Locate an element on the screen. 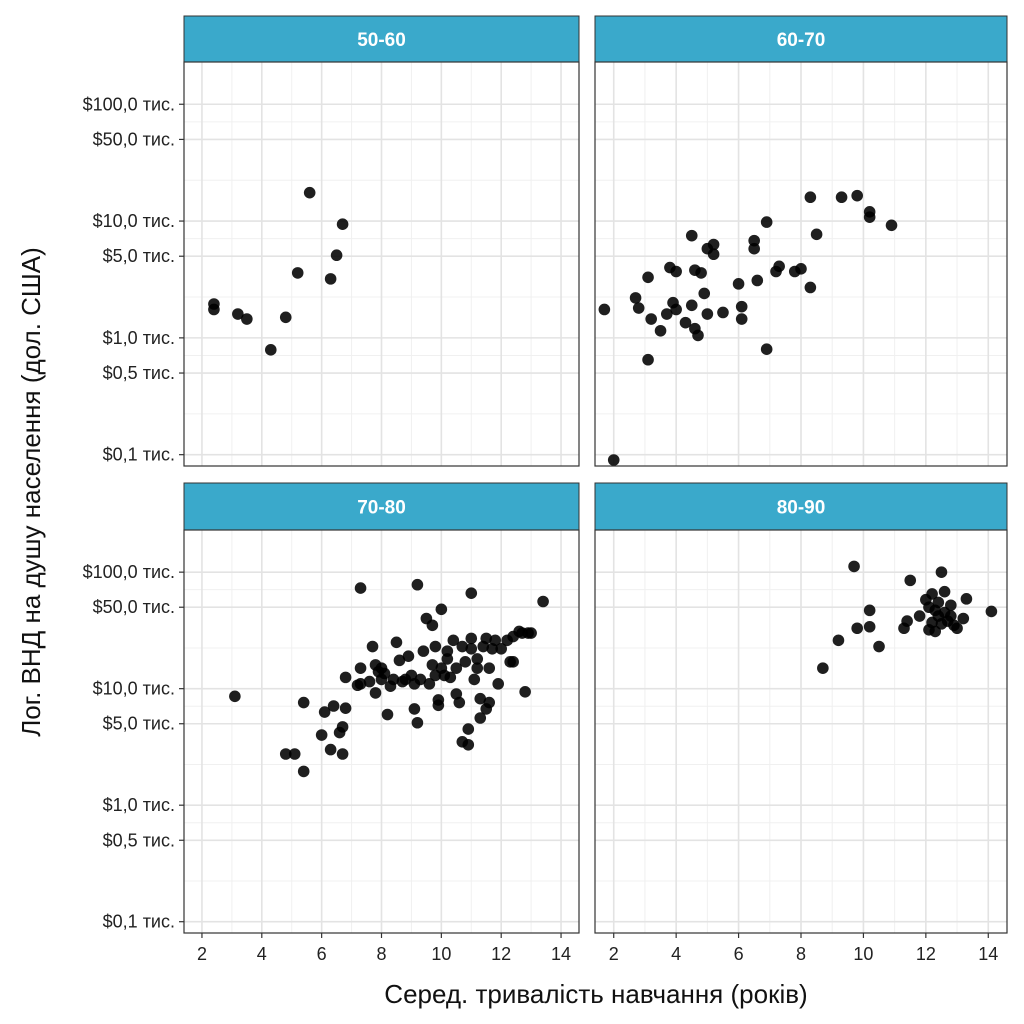 Image resolution: width=1024 pixels, height=1024 pixels. x-axes: 2 4 6 8 10 12 14 2 4 6 8 10 12 14 is located at coordinates (597, 948).